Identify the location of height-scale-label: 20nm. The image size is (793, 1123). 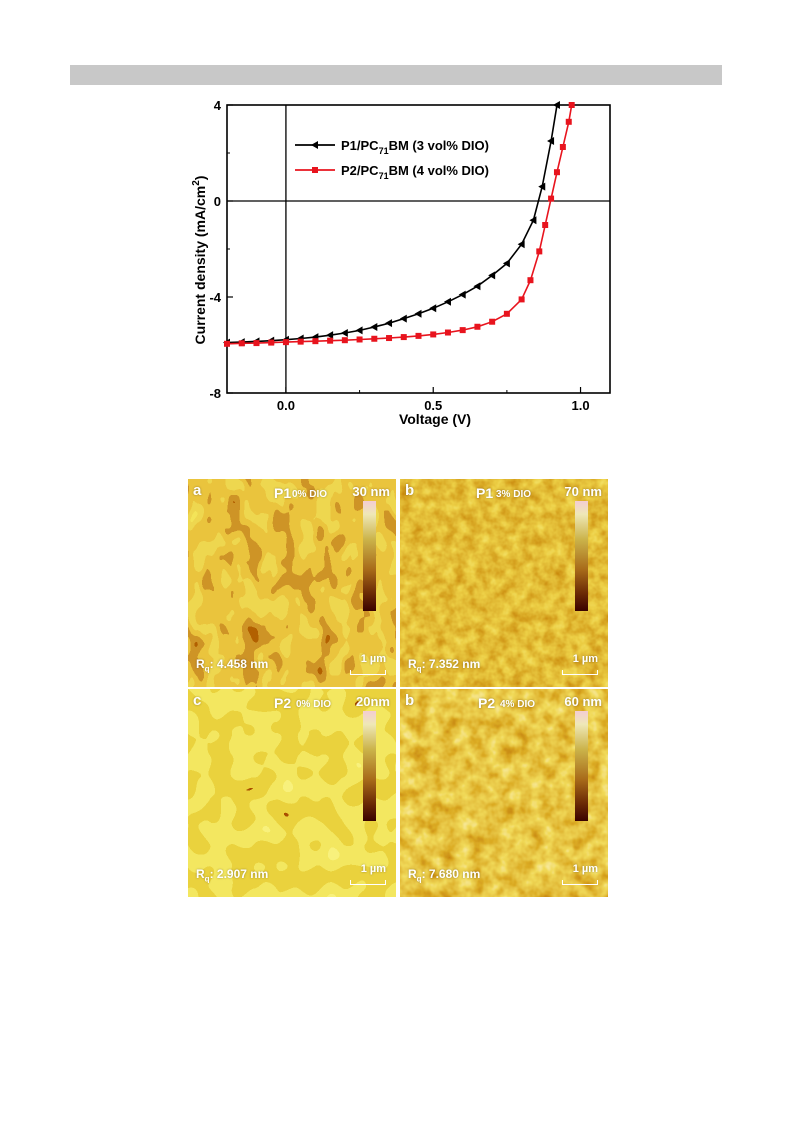
(373, 701).